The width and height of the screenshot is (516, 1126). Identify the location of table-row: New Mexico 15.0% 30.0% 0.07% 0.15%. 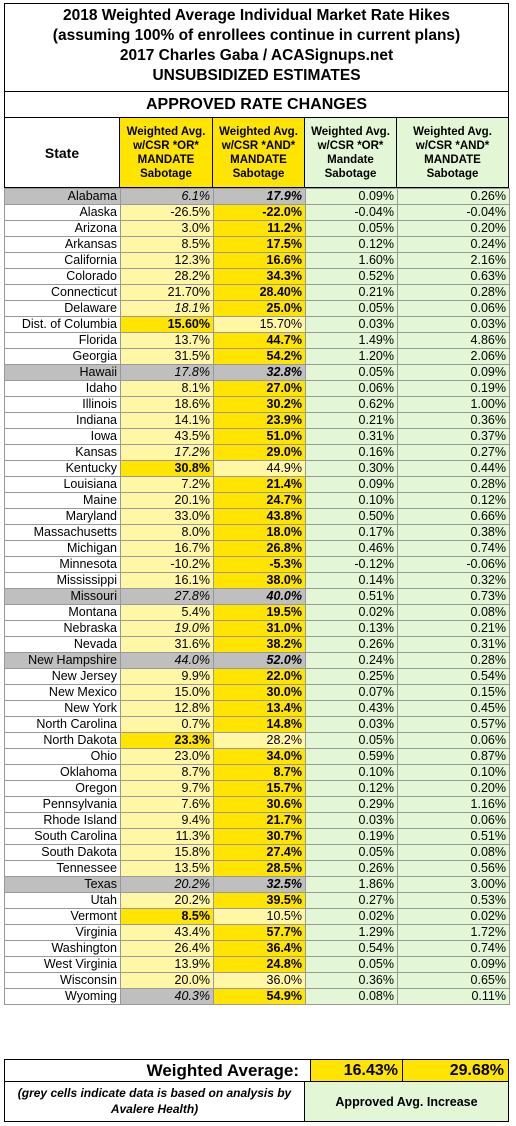
(257, 692).